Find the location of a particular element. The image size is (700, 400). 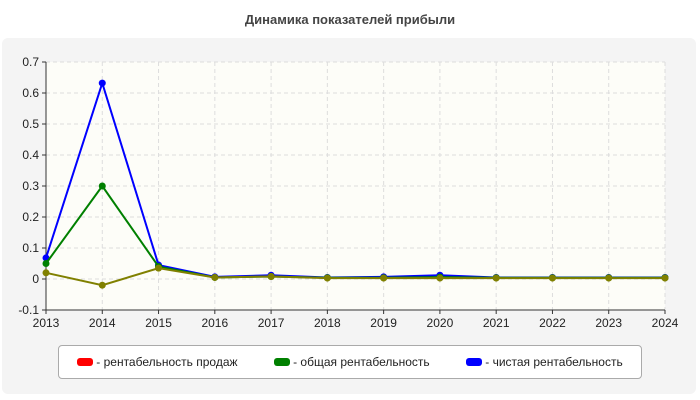

y-tick-label: 0.5 is located at coordinates (30, 124).